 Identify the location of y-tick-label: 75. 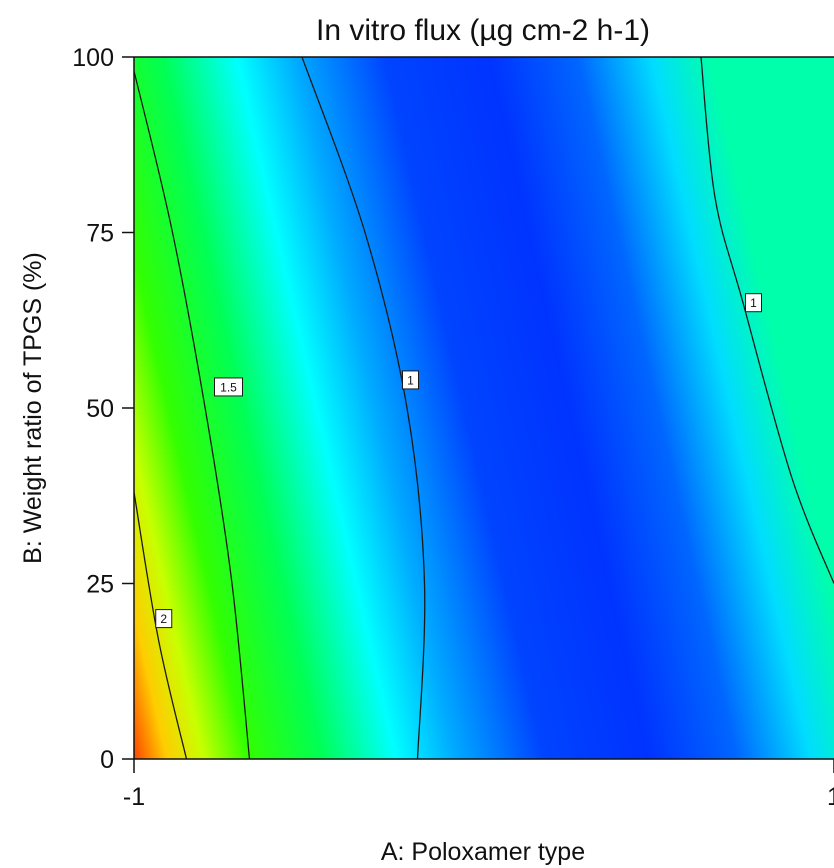
(100, 234).